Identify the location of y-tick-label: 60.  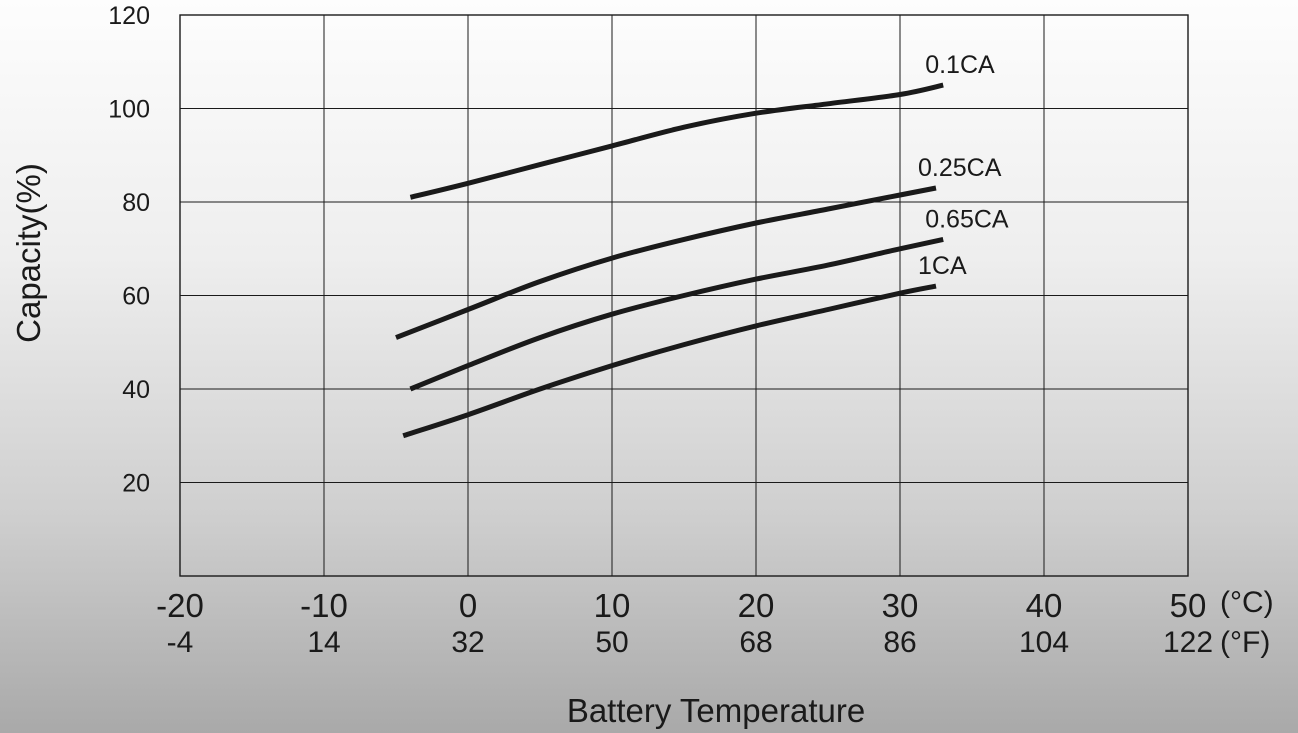
(136, 297).